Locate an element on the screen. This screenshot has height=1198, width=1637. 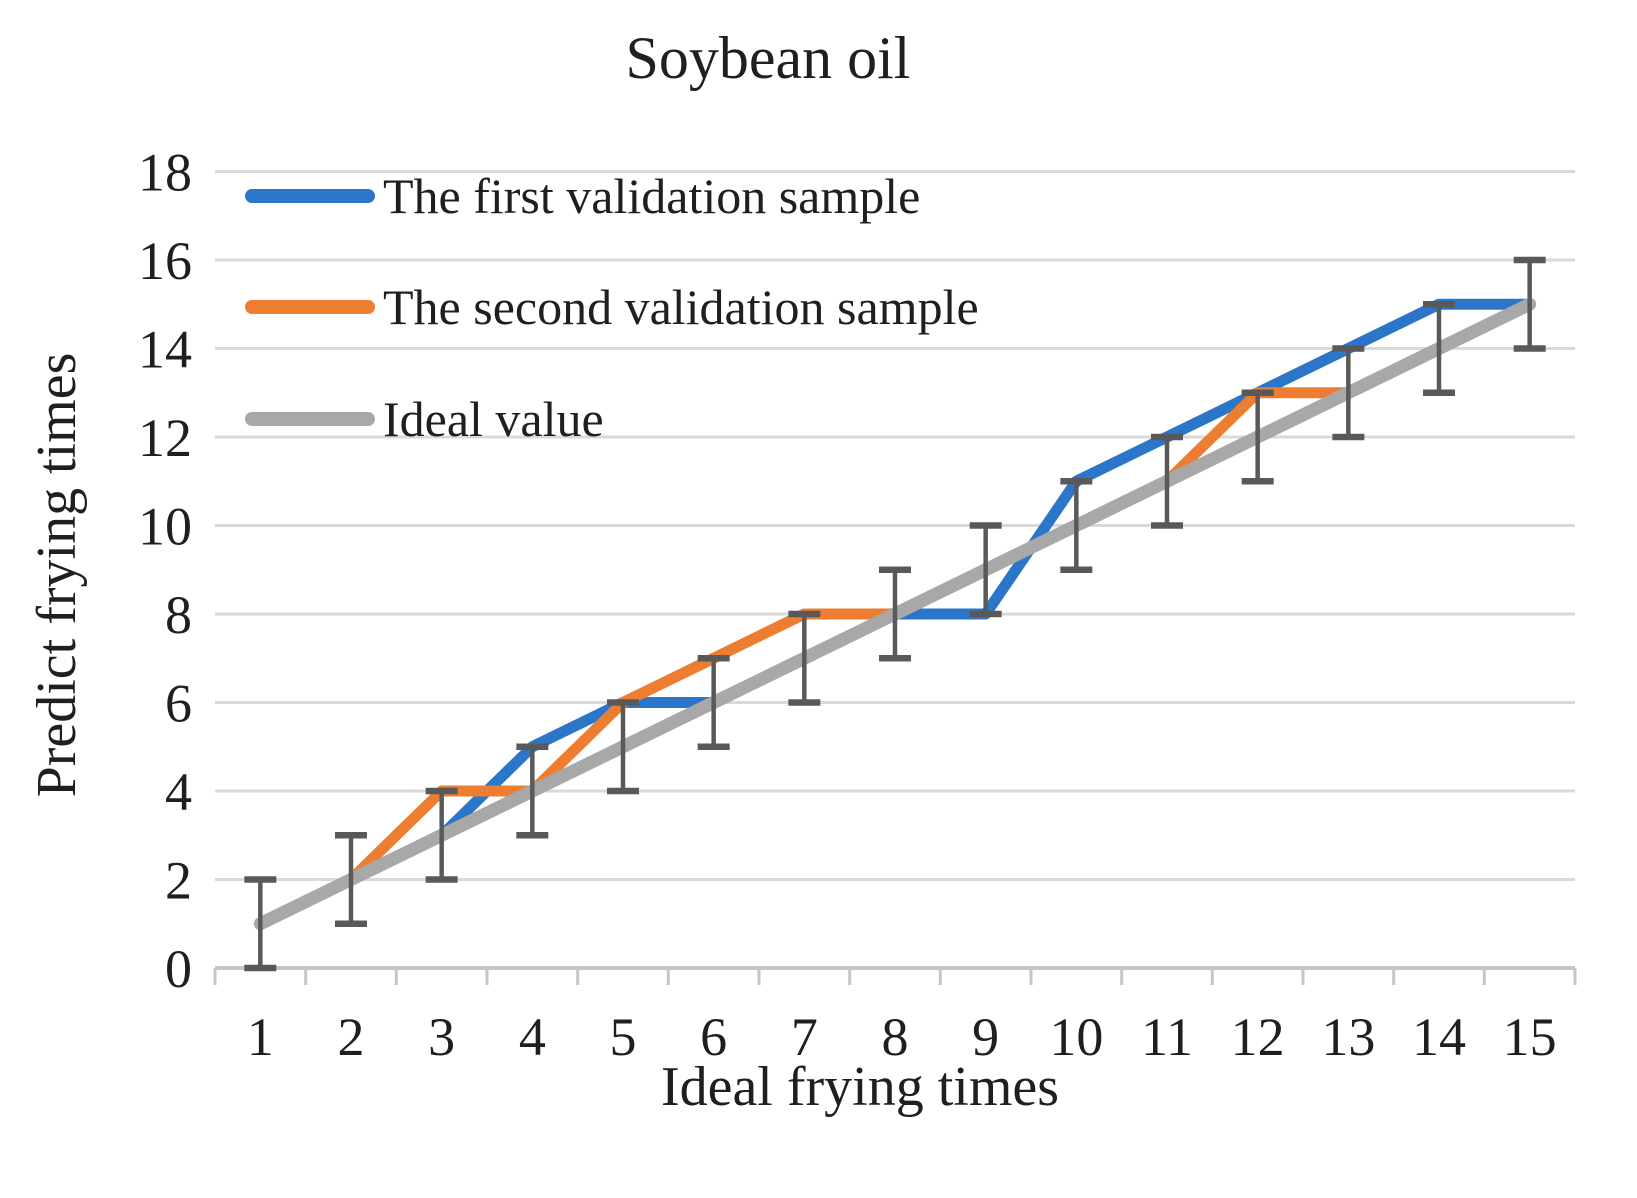
x-tick-label-13: 13 is located at coordinates (1348, 1037).